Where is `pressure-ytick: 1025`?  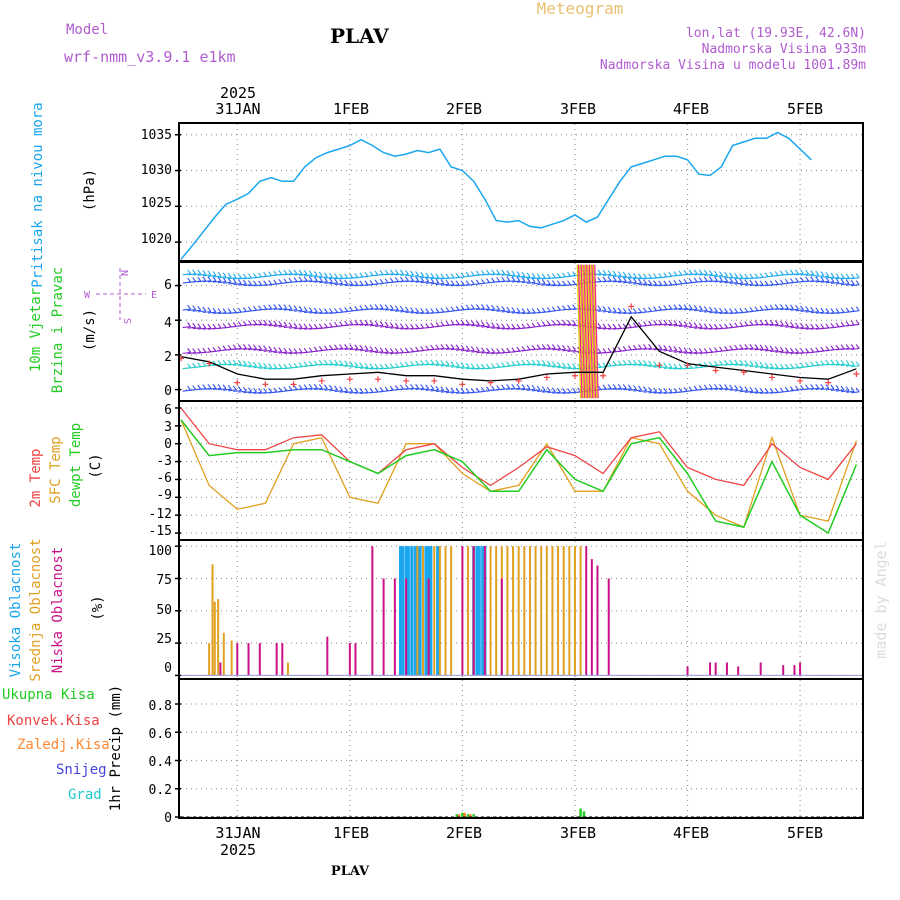 pressure-ytick: 1025 is located at coordinates (156, 203).